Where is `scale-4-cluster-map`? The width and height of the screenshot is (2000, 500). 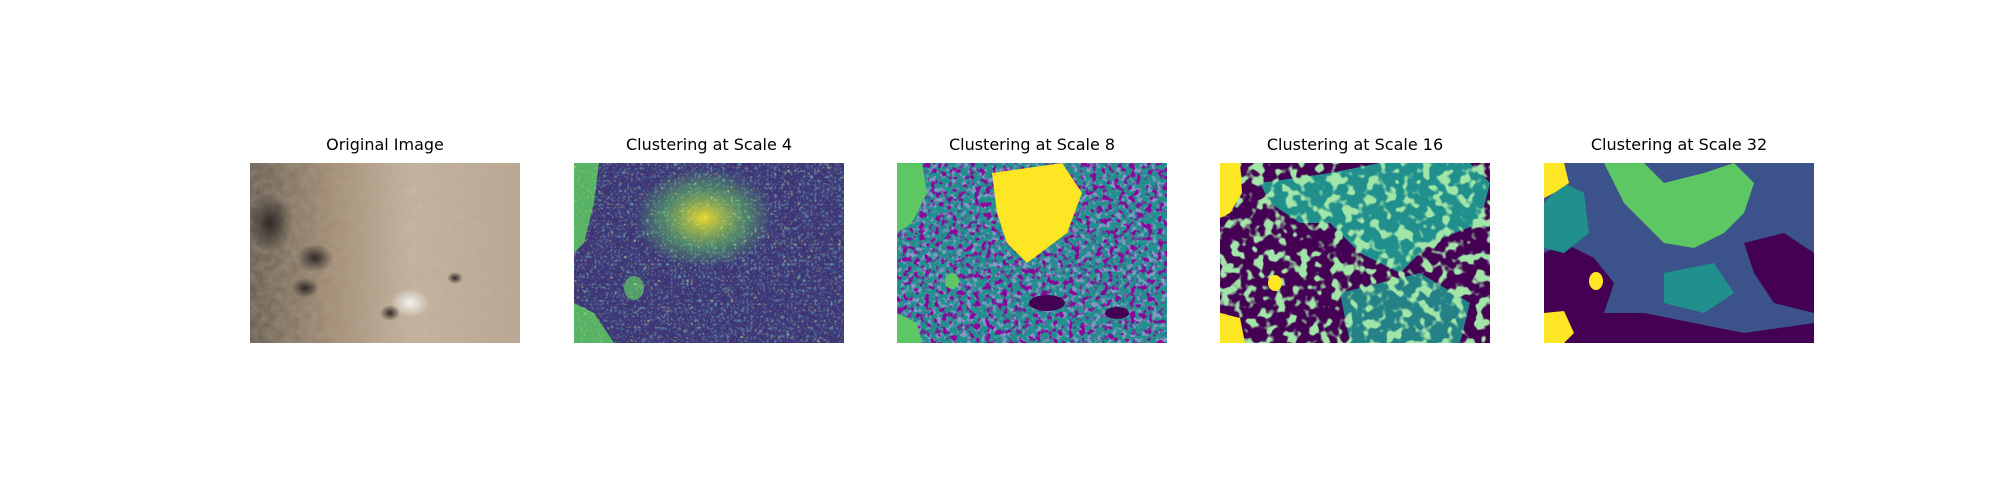 scale-4-cluster-map is located at coordinates (709, 253).